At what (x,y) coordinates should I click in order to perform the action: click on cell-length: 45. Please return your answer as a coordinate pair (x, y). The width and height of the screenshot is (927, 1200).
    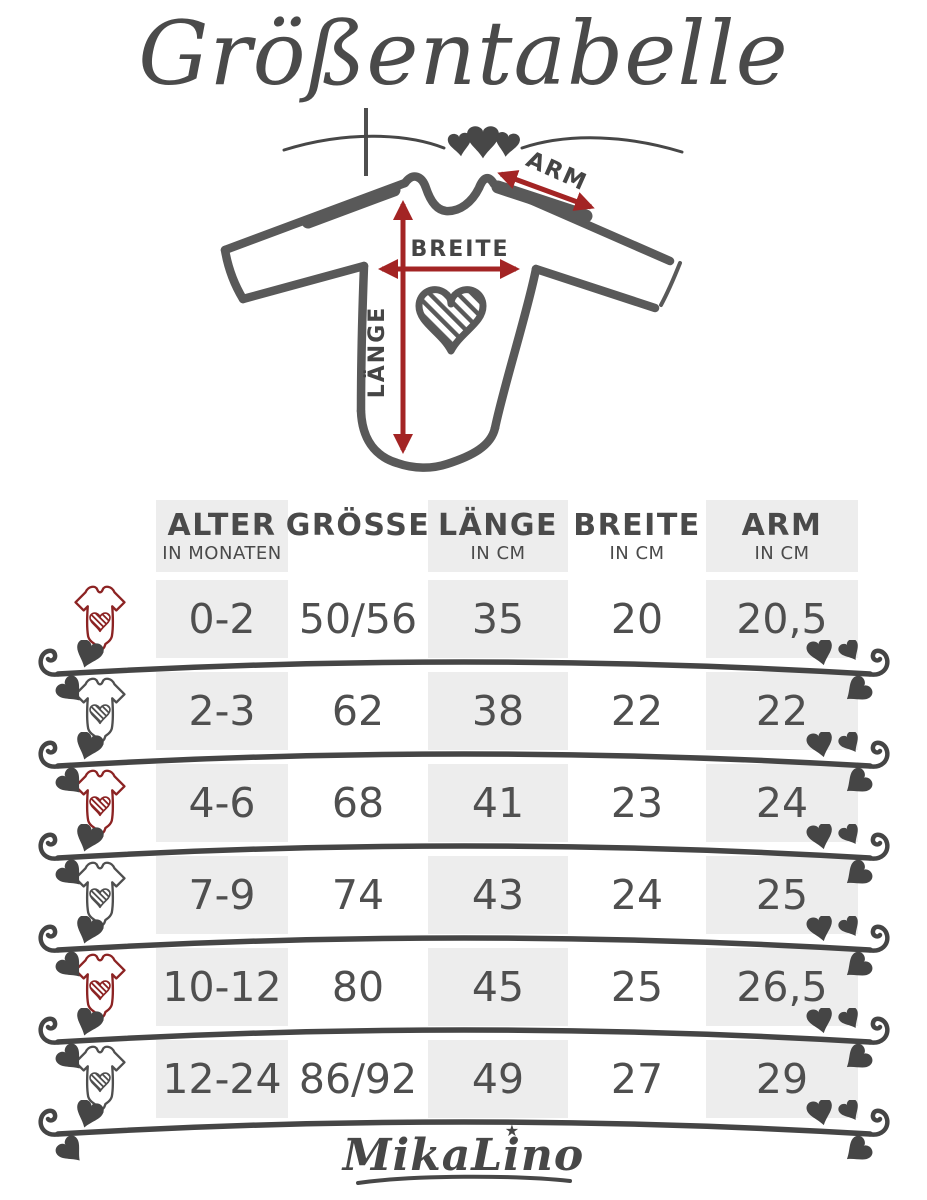
    Looking at the image, I should click on (498, 987).